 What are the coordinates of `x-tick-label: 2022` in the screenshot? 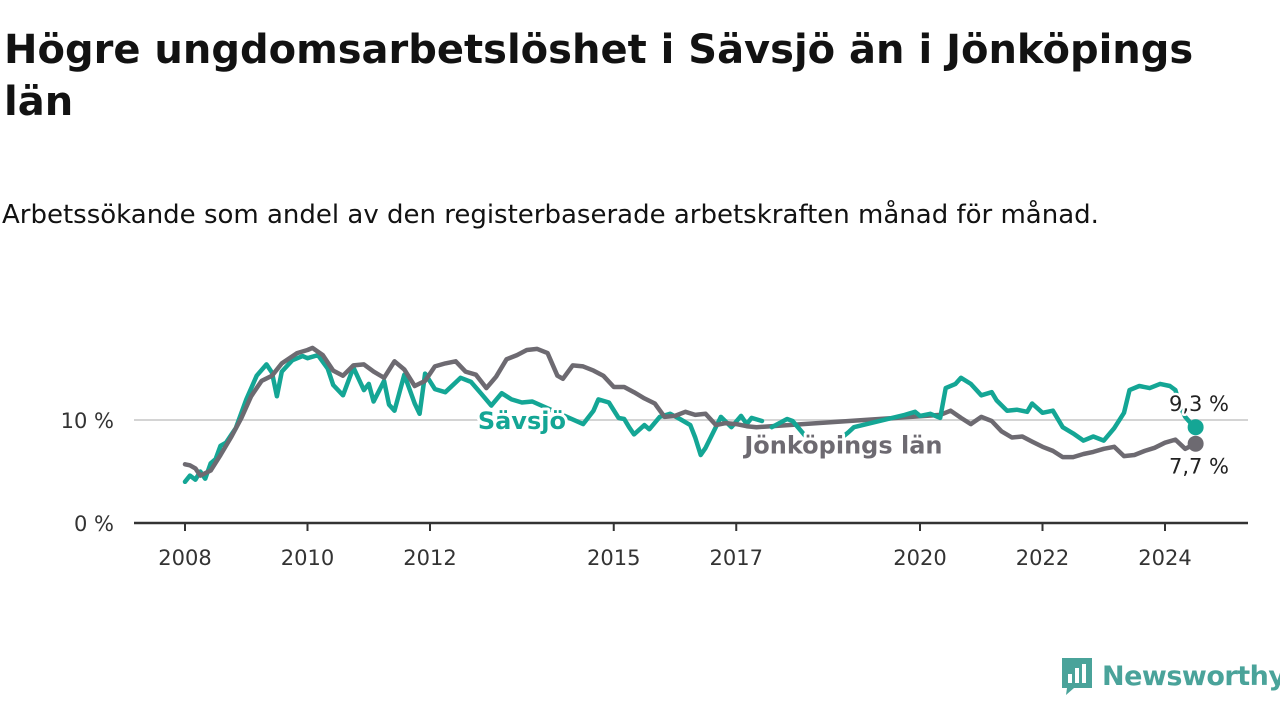 It's located at (1042, 558).